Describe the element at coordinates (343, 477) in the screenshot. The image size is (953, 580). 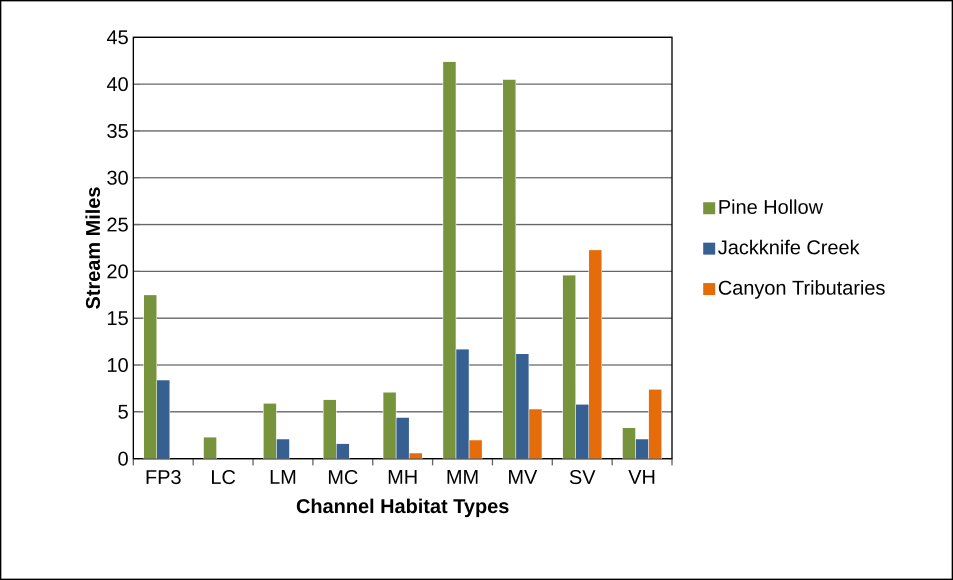
I see `x-tick-label: MC` at that location.